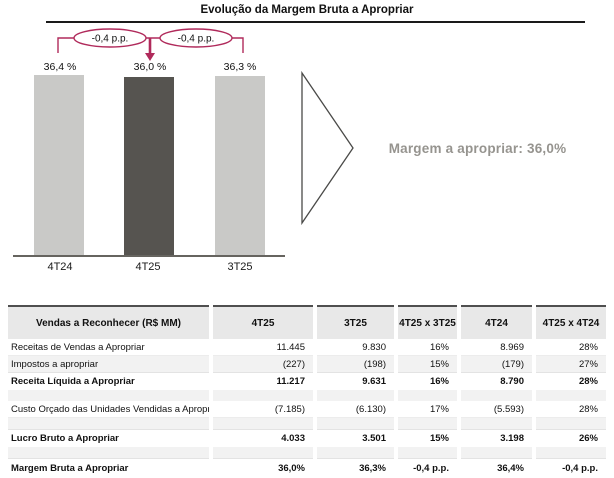 This screenshot has width=614, height=478. Describe the element at coordinates (150, 44) in the screenshot. I see `annotation-group: -0,4 p.p. -0,4 p.p.` at that location.